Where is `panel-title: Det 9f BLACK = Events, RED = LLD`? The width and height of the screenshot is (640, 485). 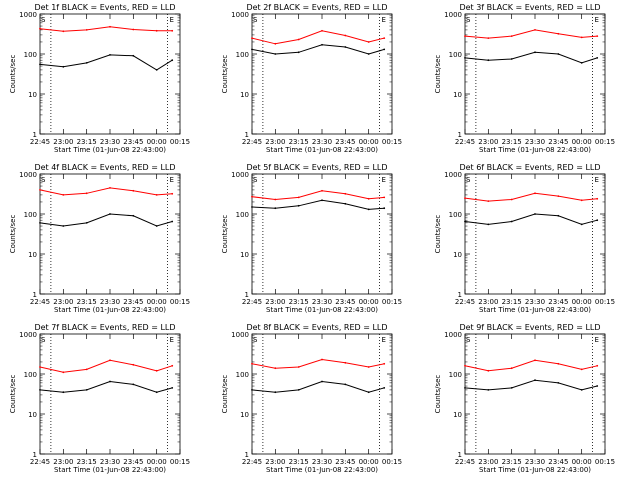 panel-title: Det 9f BLACK = Events, RED = LLD is located at coordinates (529, 327).